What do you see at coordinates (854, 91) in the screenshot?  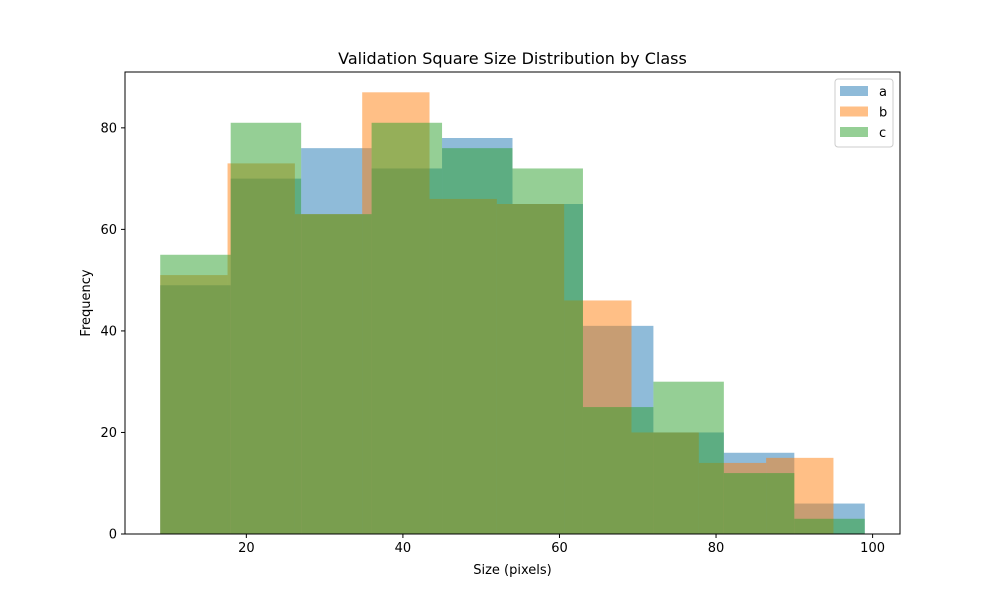 I see `legend-swatch-a` at bounding box center [854, 91].